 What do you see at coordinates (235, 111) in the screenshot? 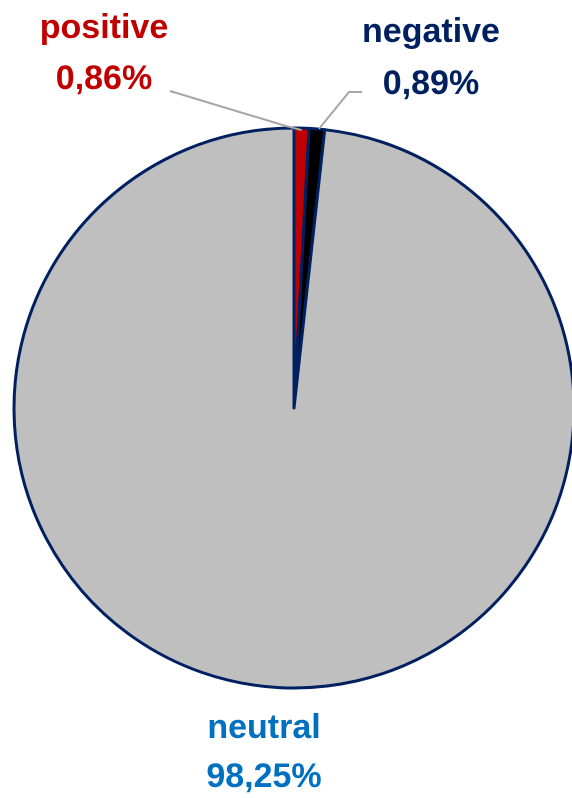
I see `leader-line-positive` at bounding box center [235, 111].